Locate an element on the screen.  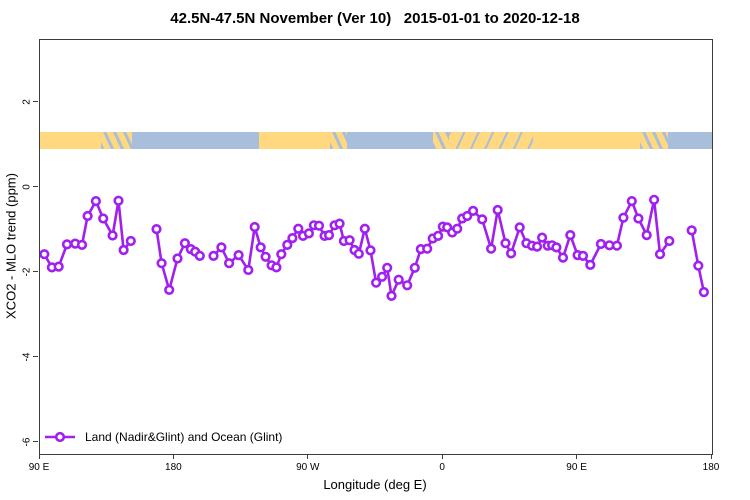
y-axis-label: XCO2 - MLO trend (ppm) is located at coordinates (11, 246).